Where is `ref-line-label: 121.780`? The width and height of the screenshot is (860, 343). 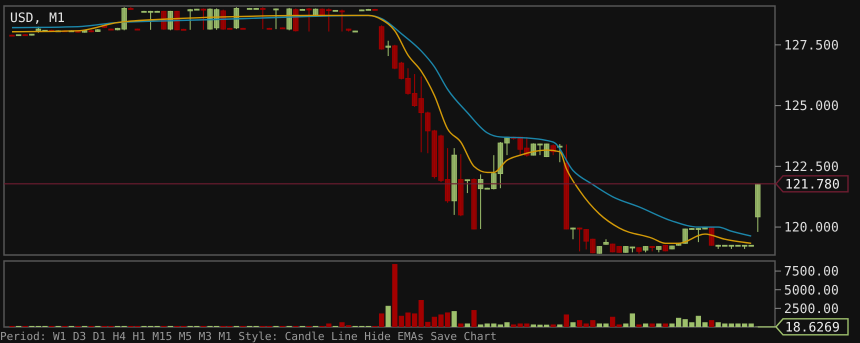
ref-line-label: 121.780 is located at coordinates (812, 184).